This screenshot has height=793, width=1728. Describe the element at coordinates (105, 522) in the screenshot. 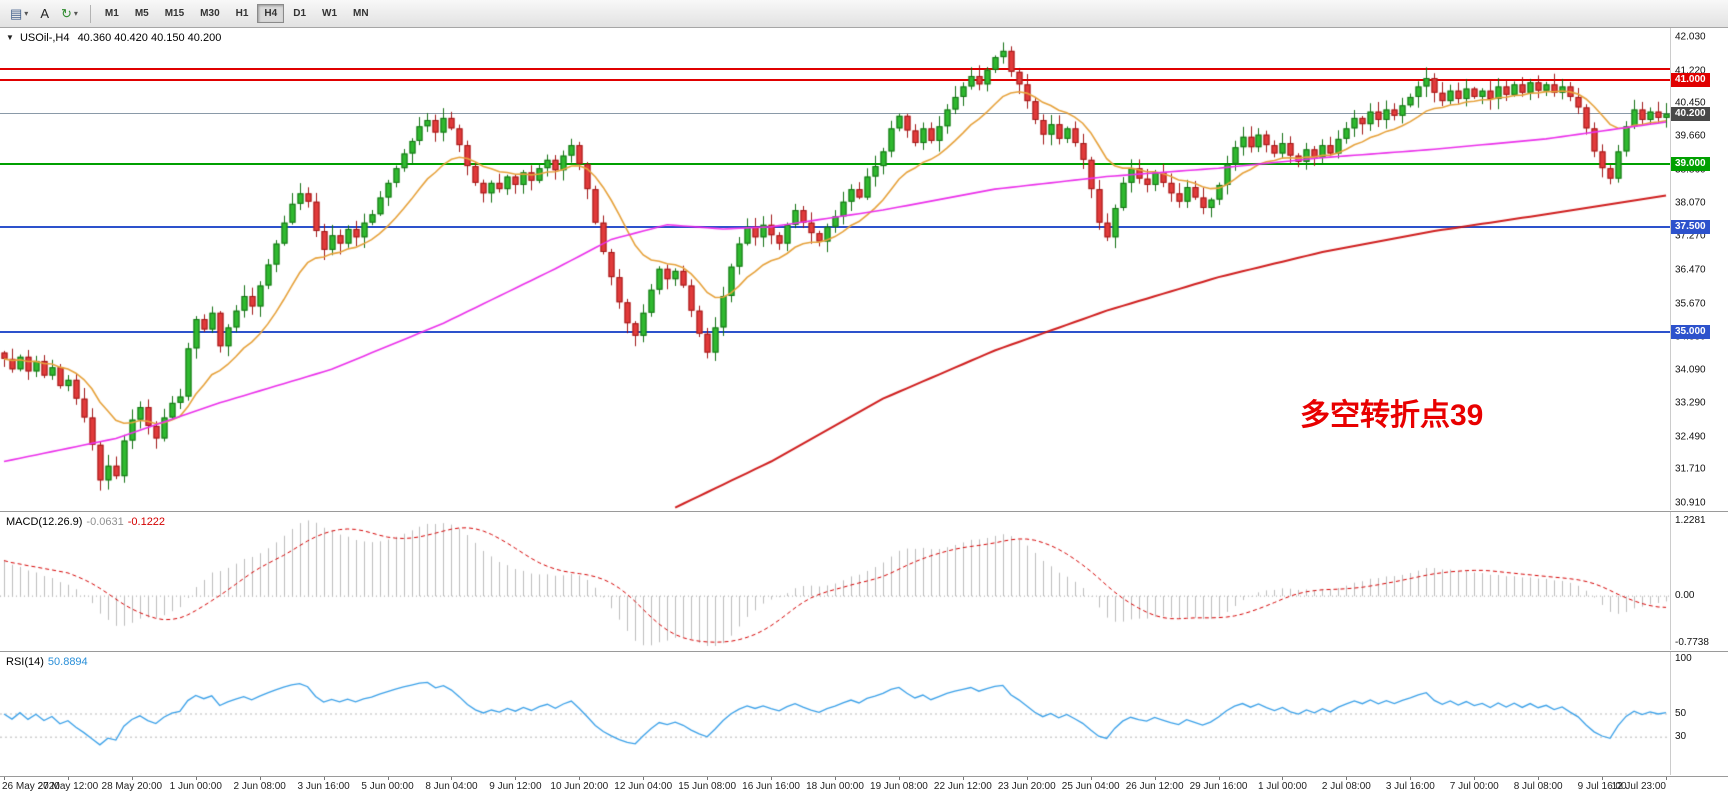

I see `macd-main-value: -0.0631` at that location.